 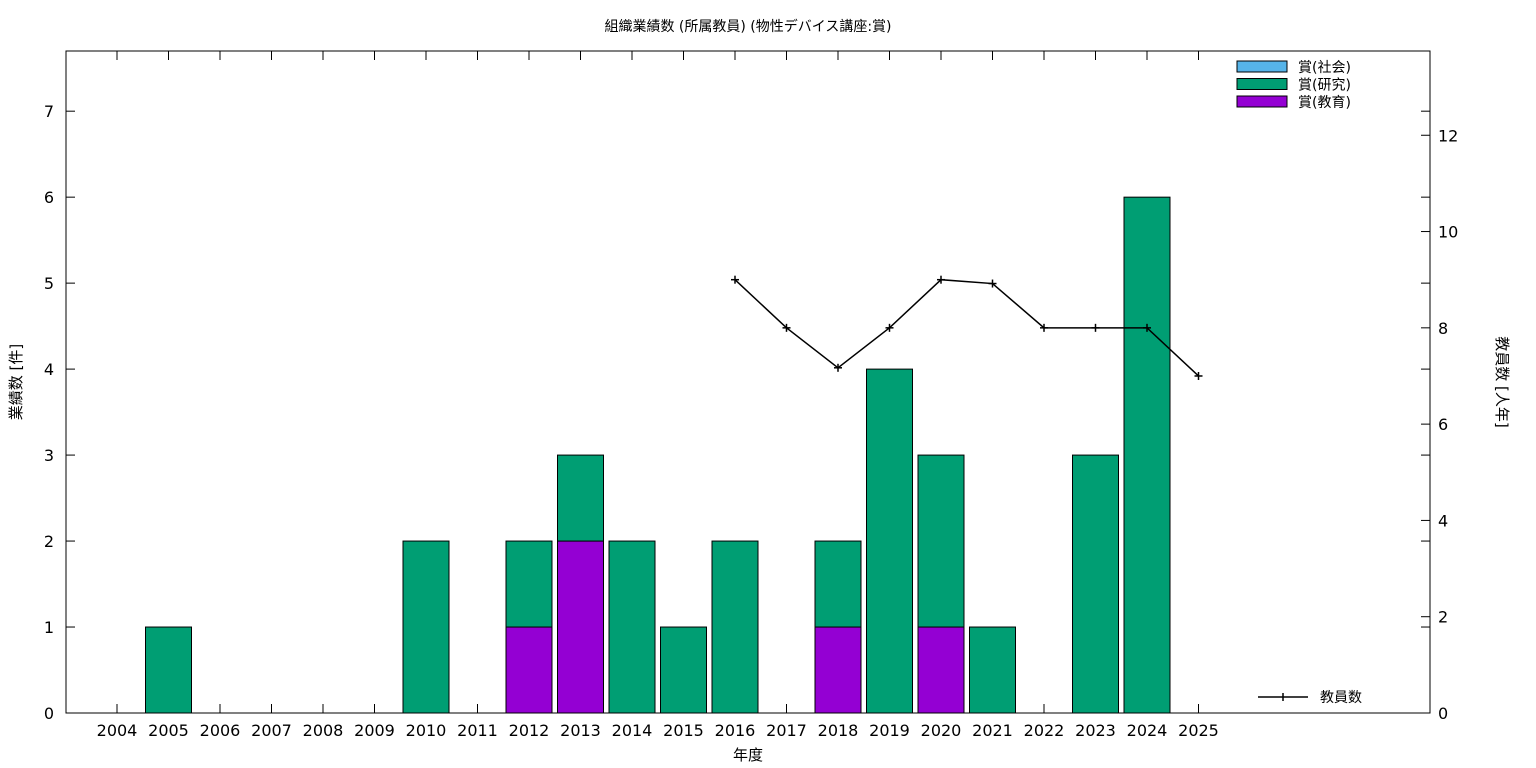 What do you see at coordinates (374, 730) in the screenshot?
I see `x-tick-label: 2009` at bounding box center [374, 730].